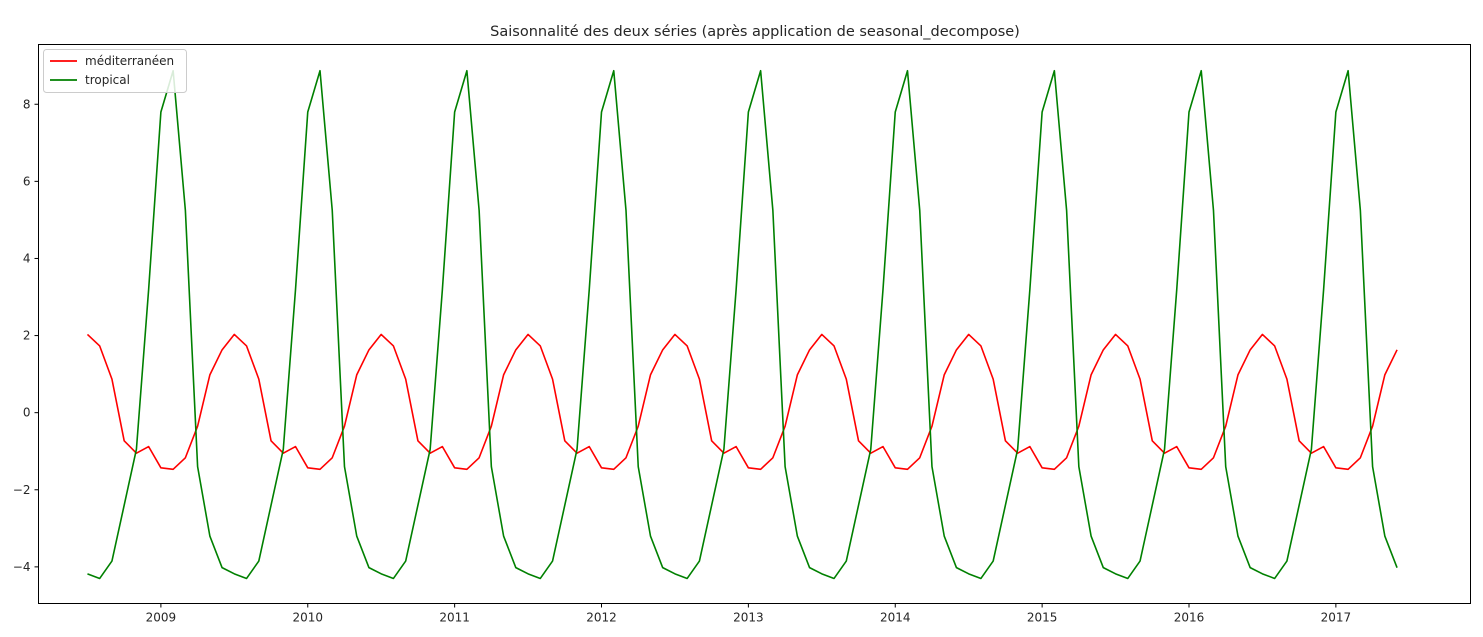 This screenshot has height=637, width=1483. What do you see at coordinates (1189, 618) in the screenshot?
I see `x-tick-label: 2016` at bounding box center [1189, 618].